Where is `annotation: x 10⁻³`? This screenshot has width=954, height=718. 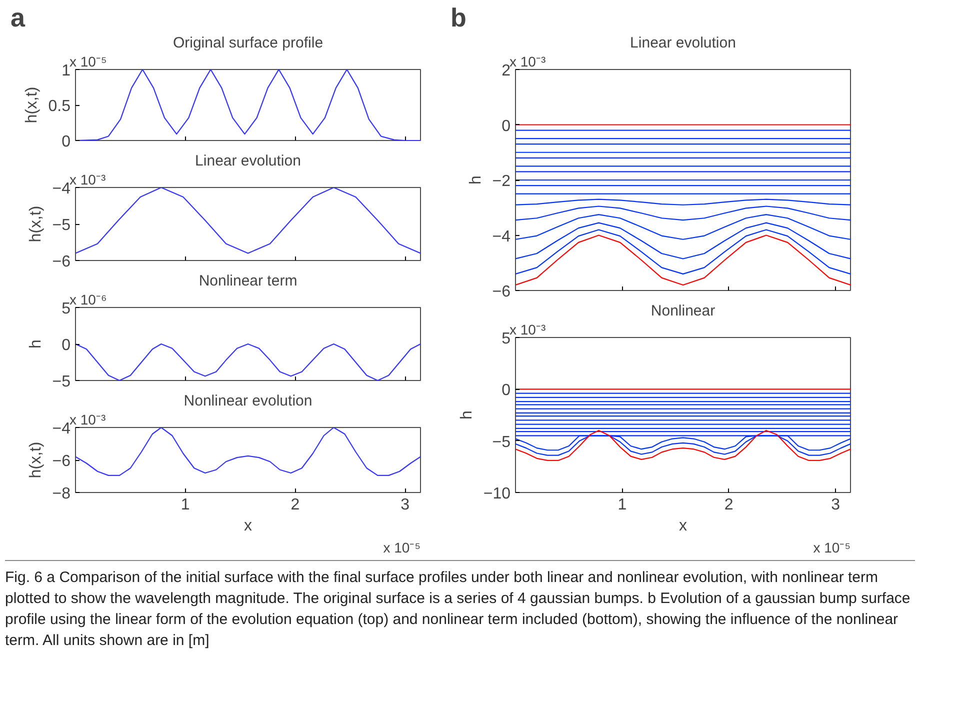
annotation: x 10⁻³ is located at coordinates (528, 62).